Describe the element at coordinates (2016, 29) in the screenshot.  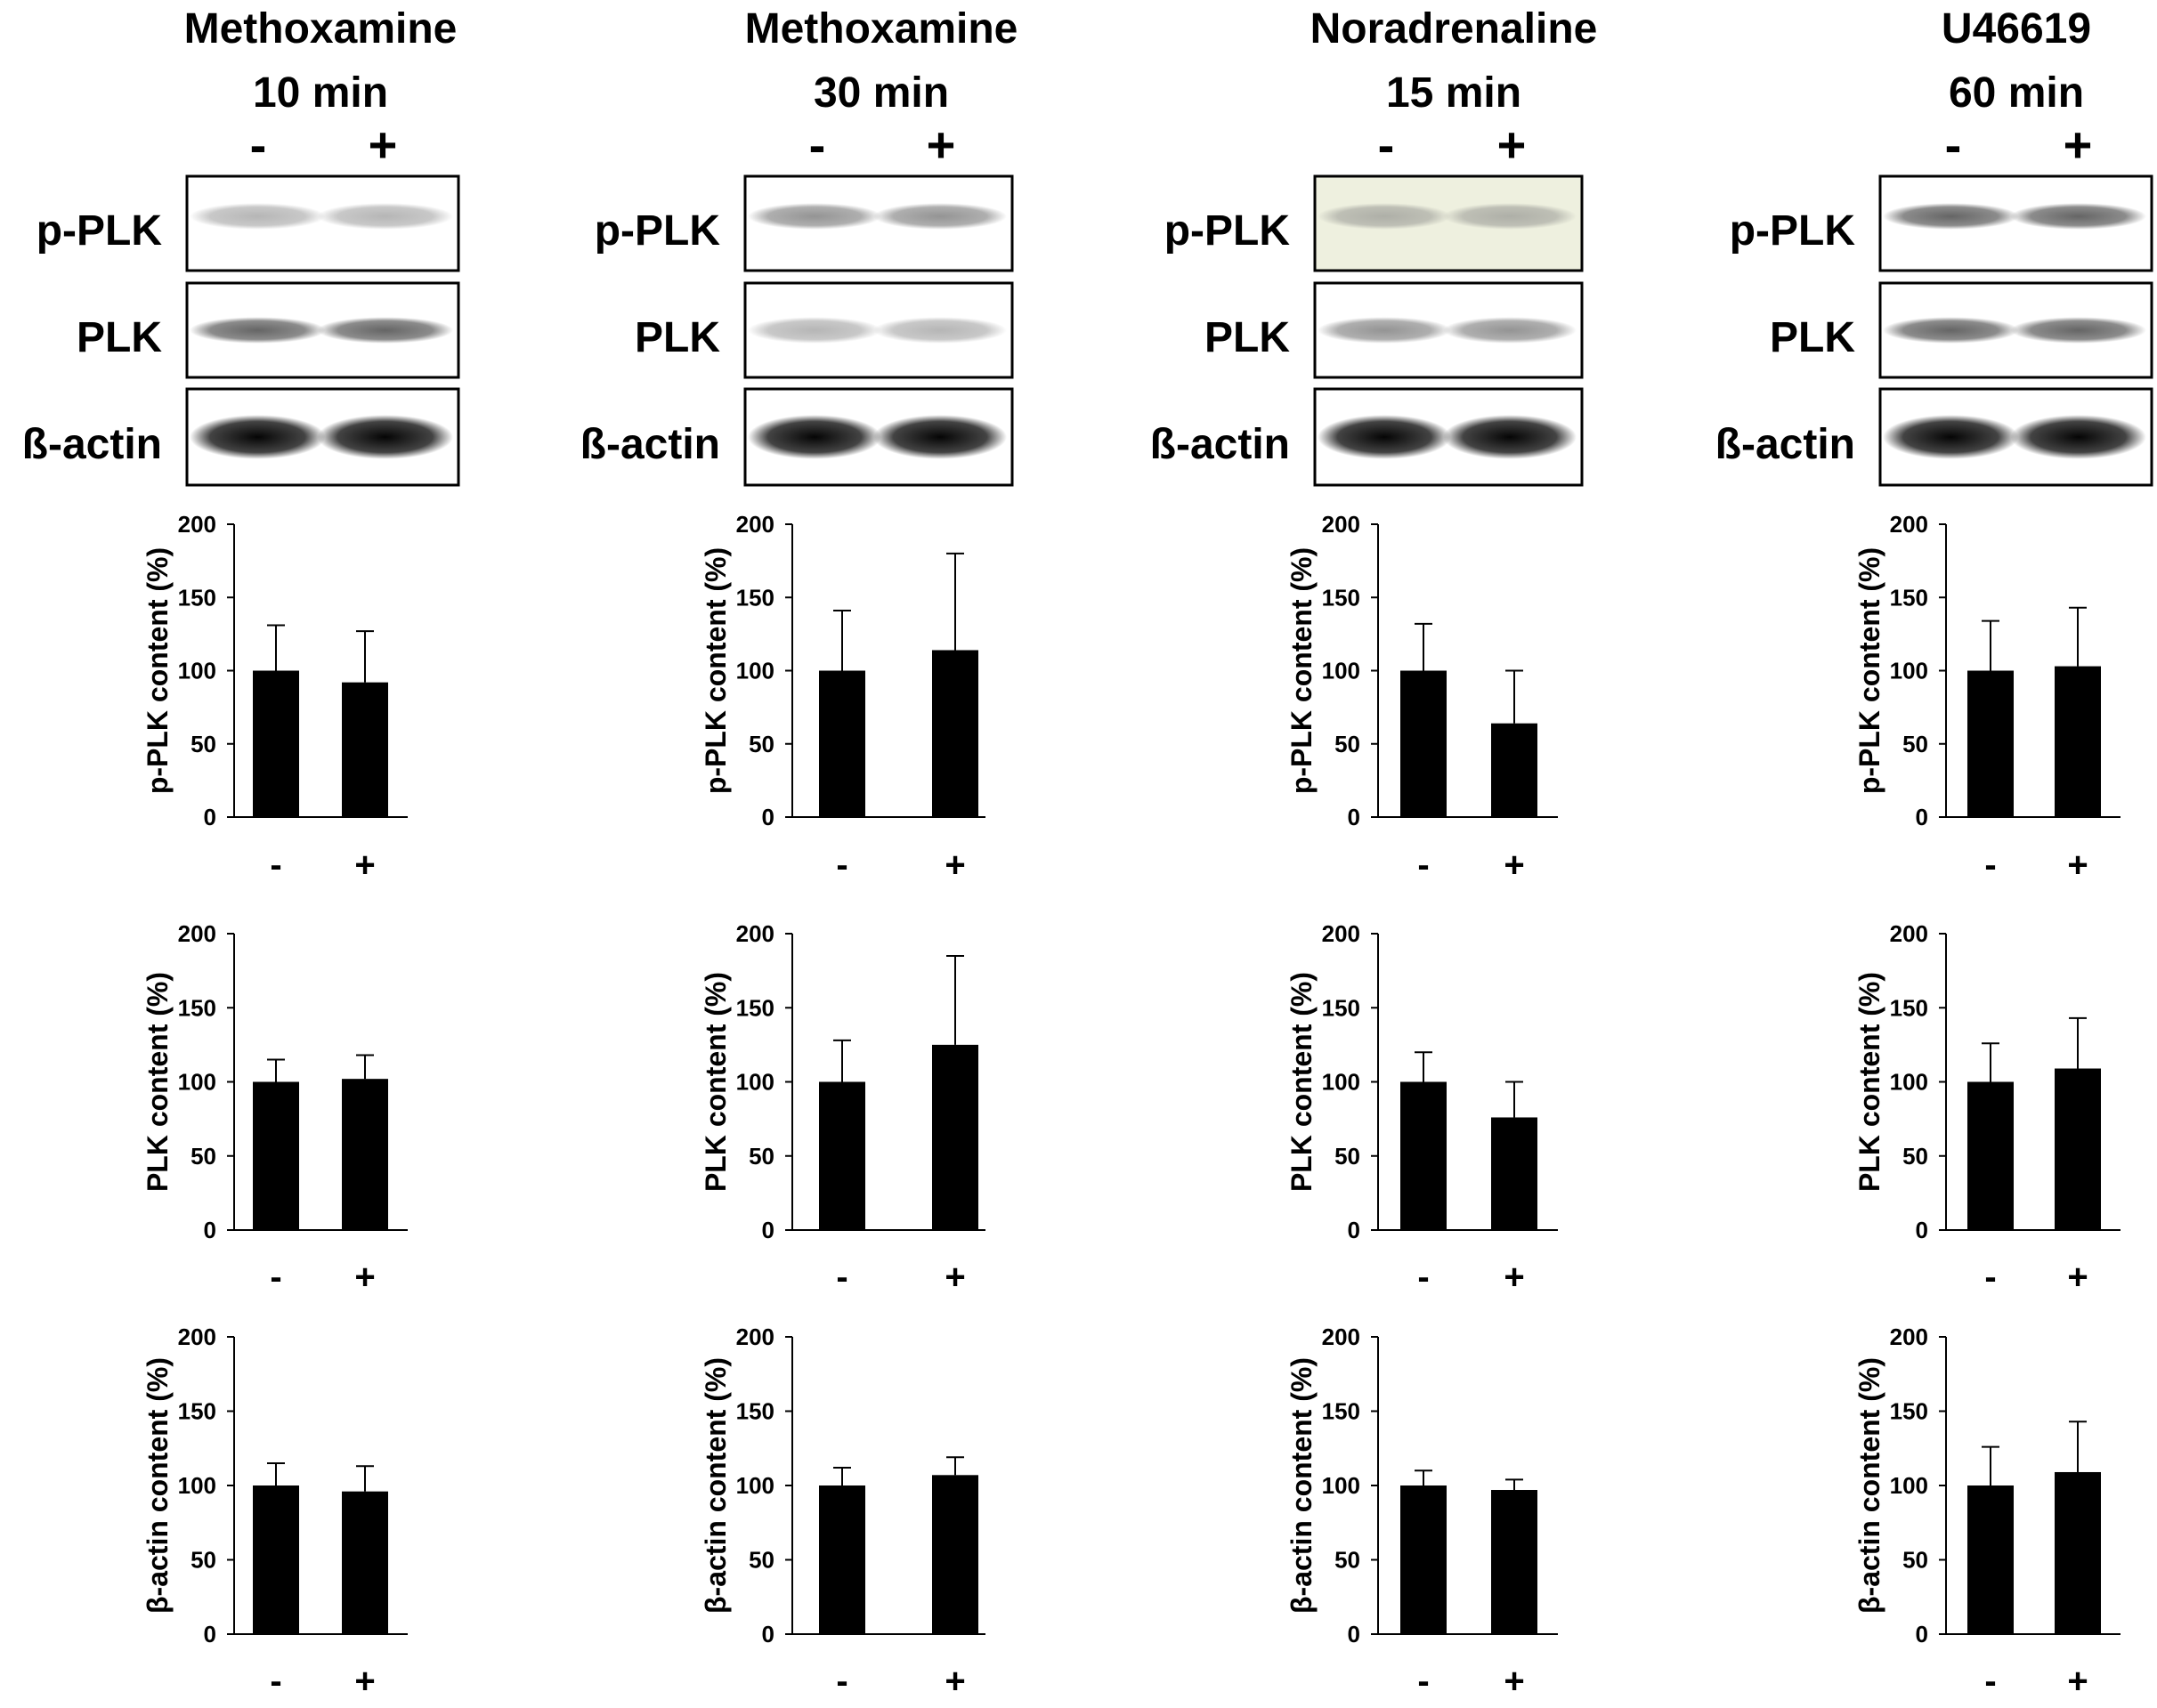
I see `panel-title-line1: U46619` at that location.